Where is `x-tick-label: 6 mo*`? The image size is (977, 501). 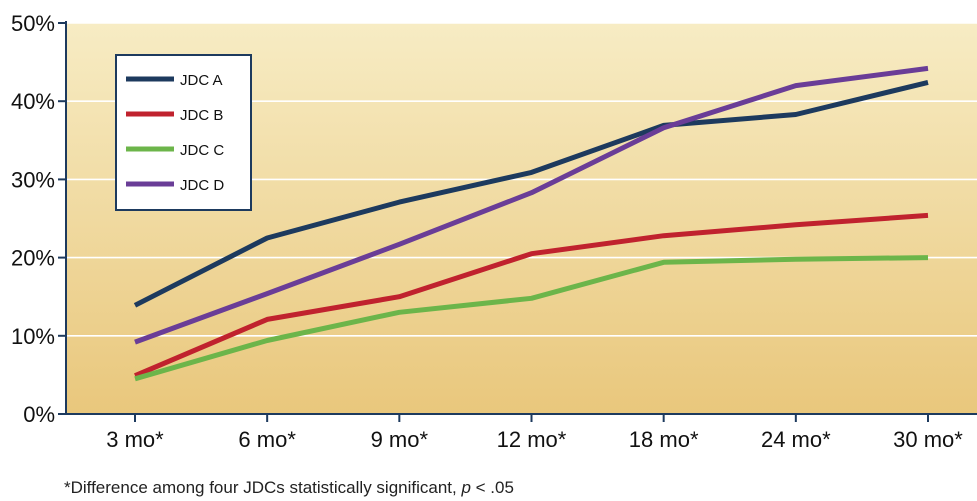 x-tick-label: 6 mo* is located at coordinates (267, 439).